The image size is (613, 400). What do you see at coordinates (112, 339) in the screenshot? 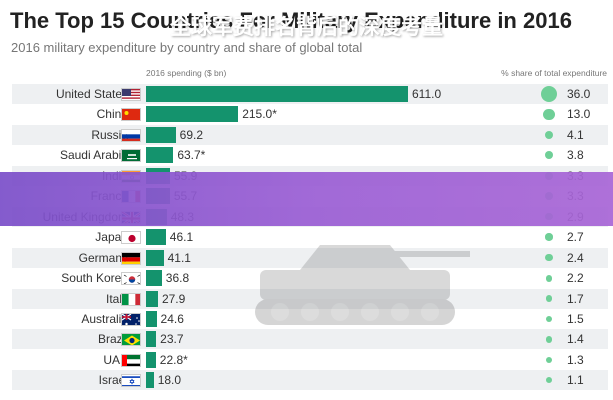
I see `country-label: Brazil` at bounding box center [112, 339].